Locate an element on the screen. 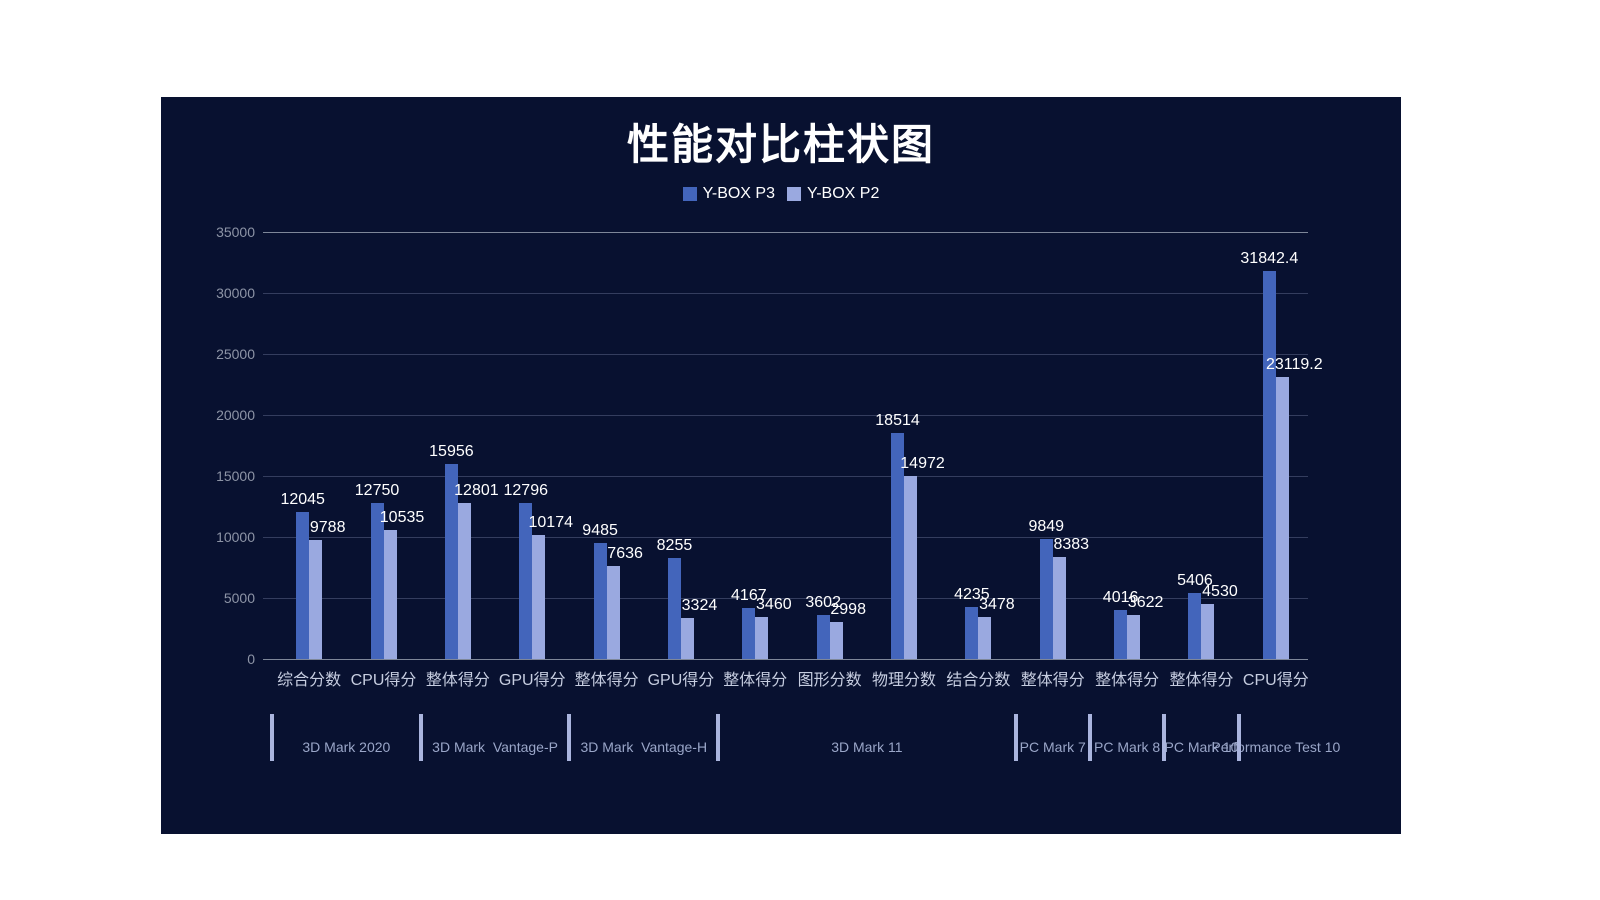  group-label: 3D Mark Vantage-H is located at coordinates (644, 747).